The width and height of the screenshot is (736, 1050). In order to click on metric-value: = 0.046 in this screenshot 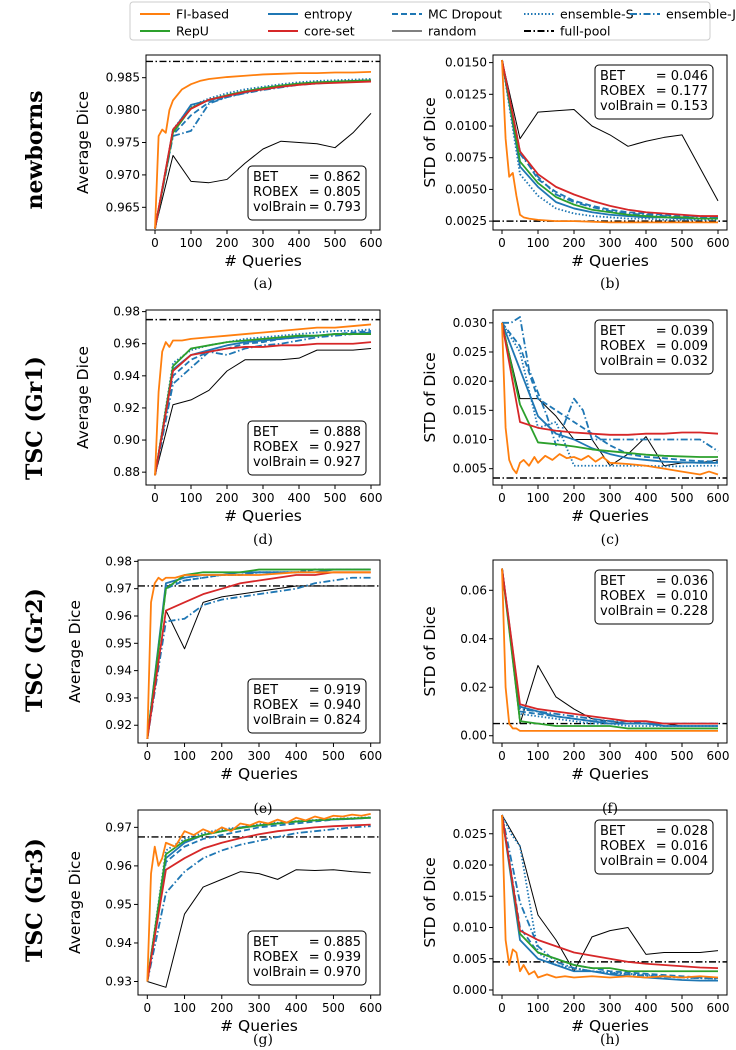, I will do `click(682, 76)`.